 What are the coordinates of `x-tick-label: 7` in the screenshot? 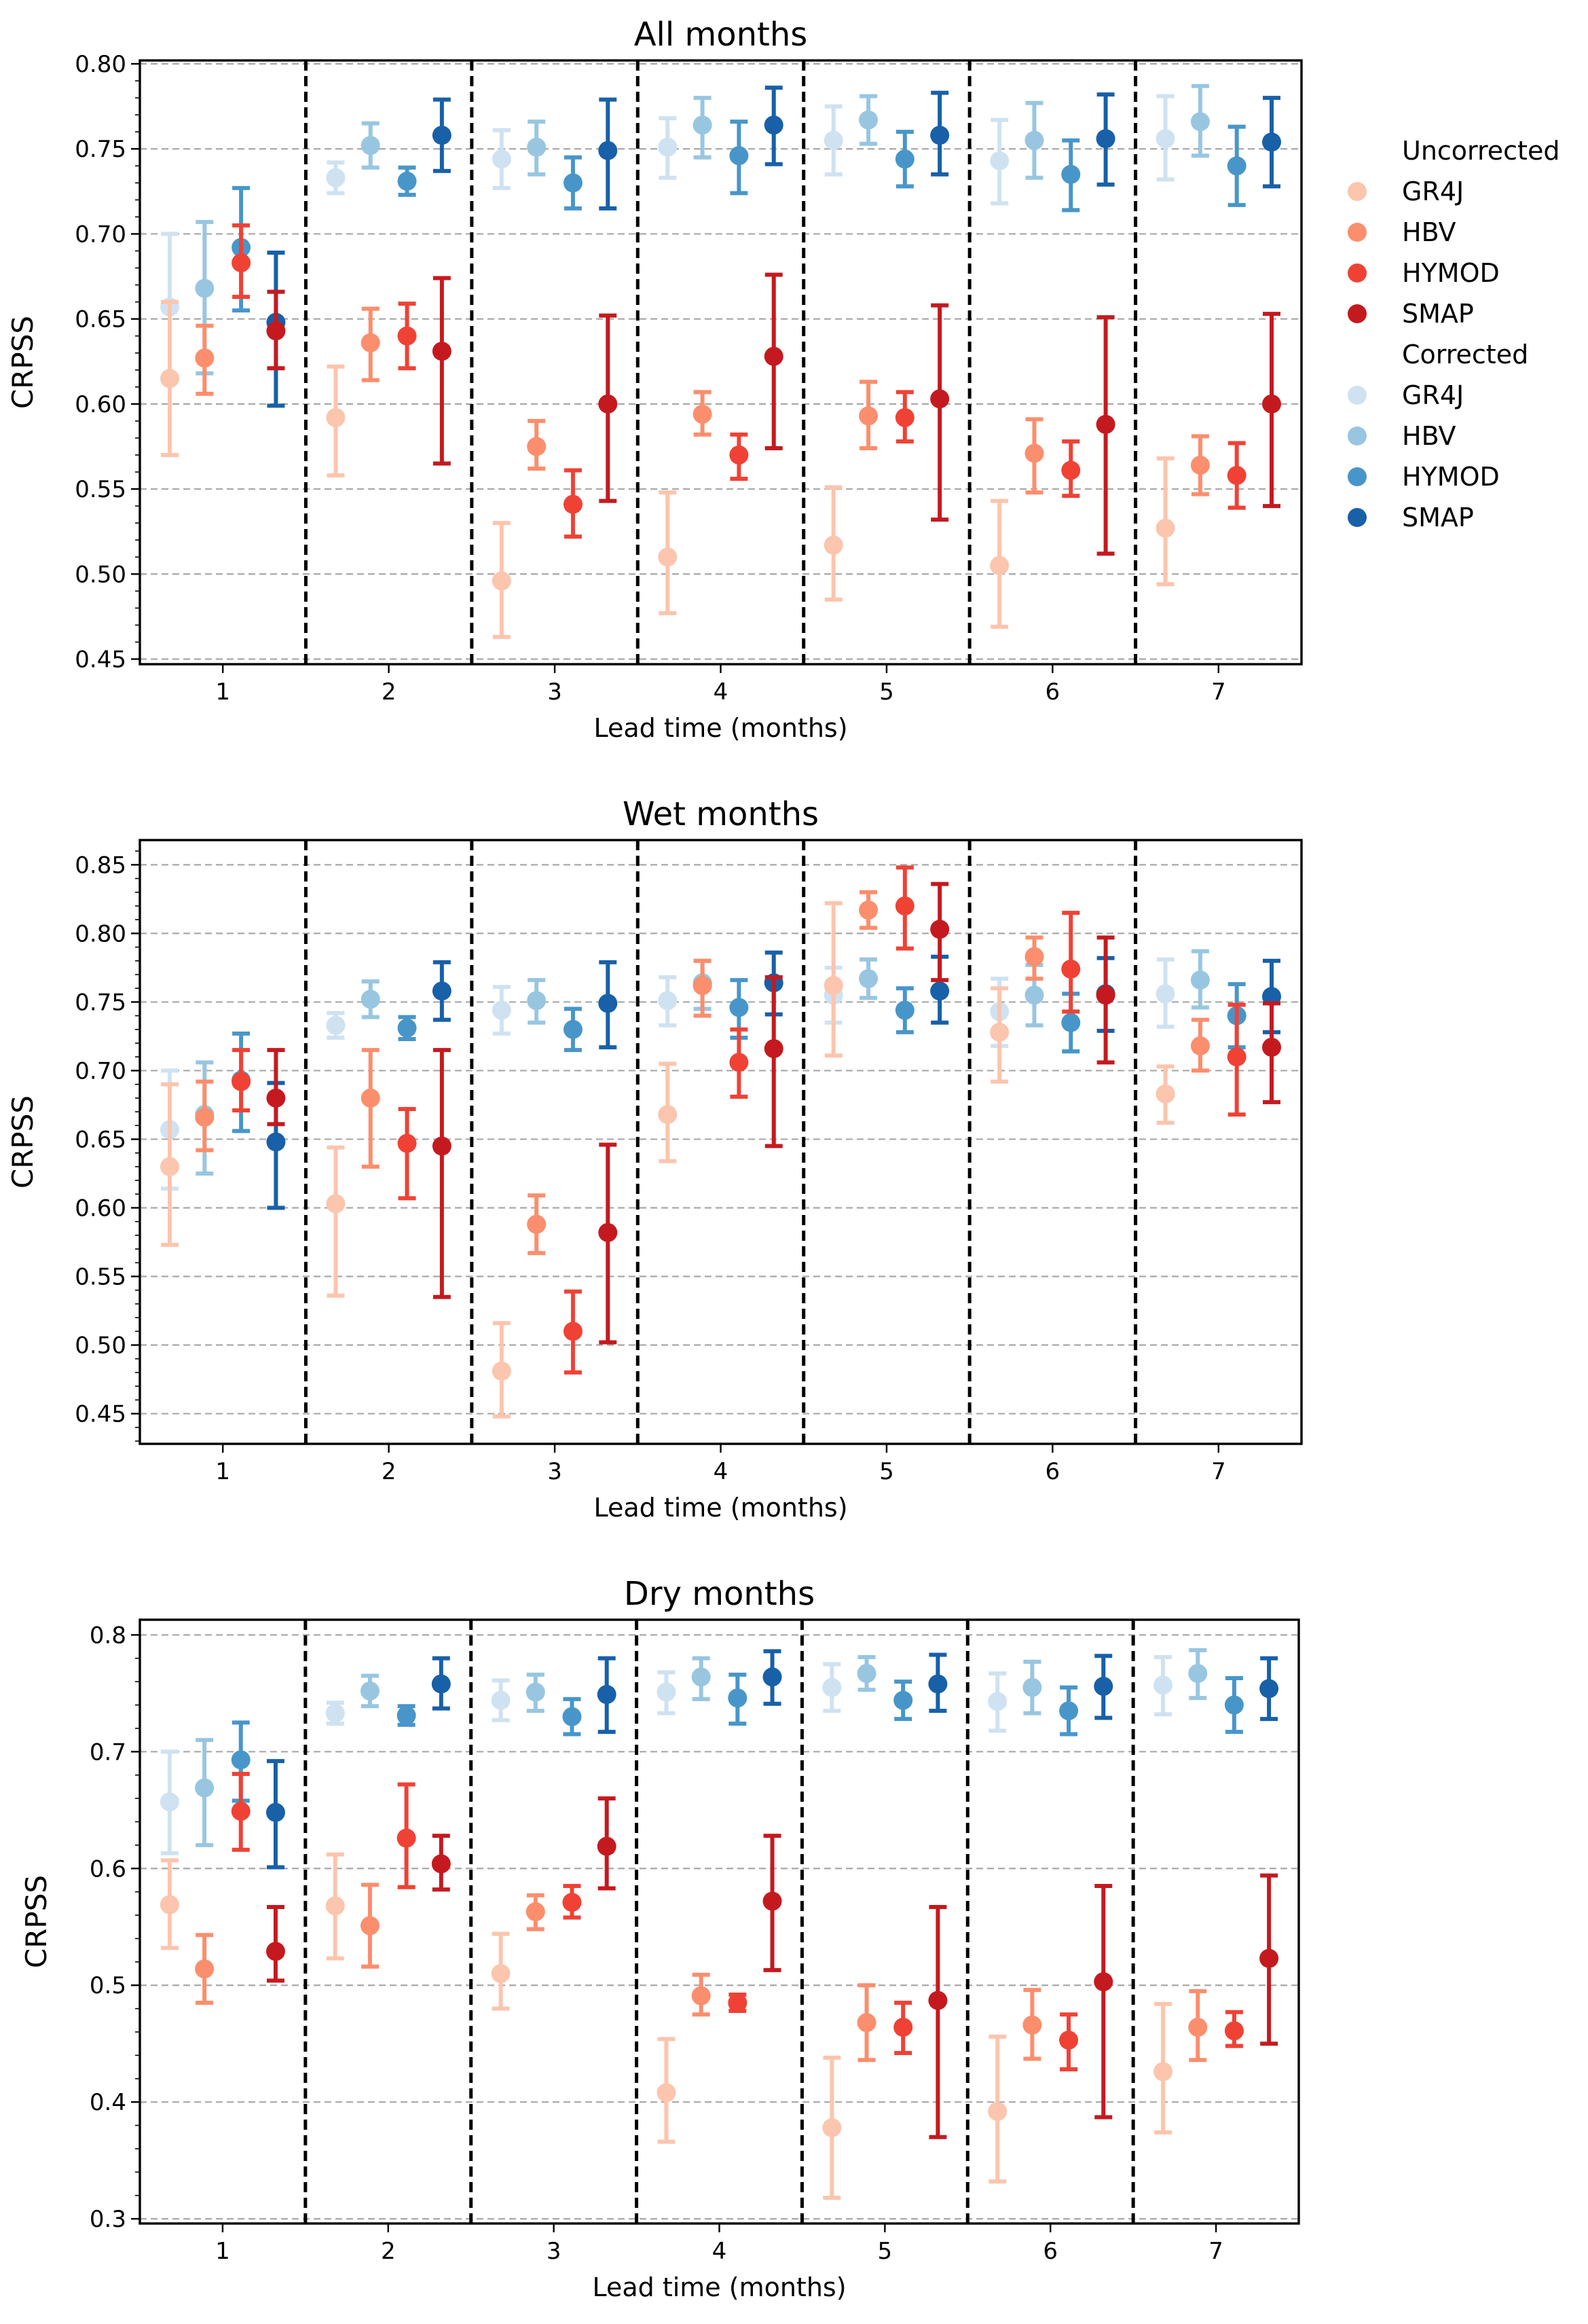 It's located at (1218, 1471).